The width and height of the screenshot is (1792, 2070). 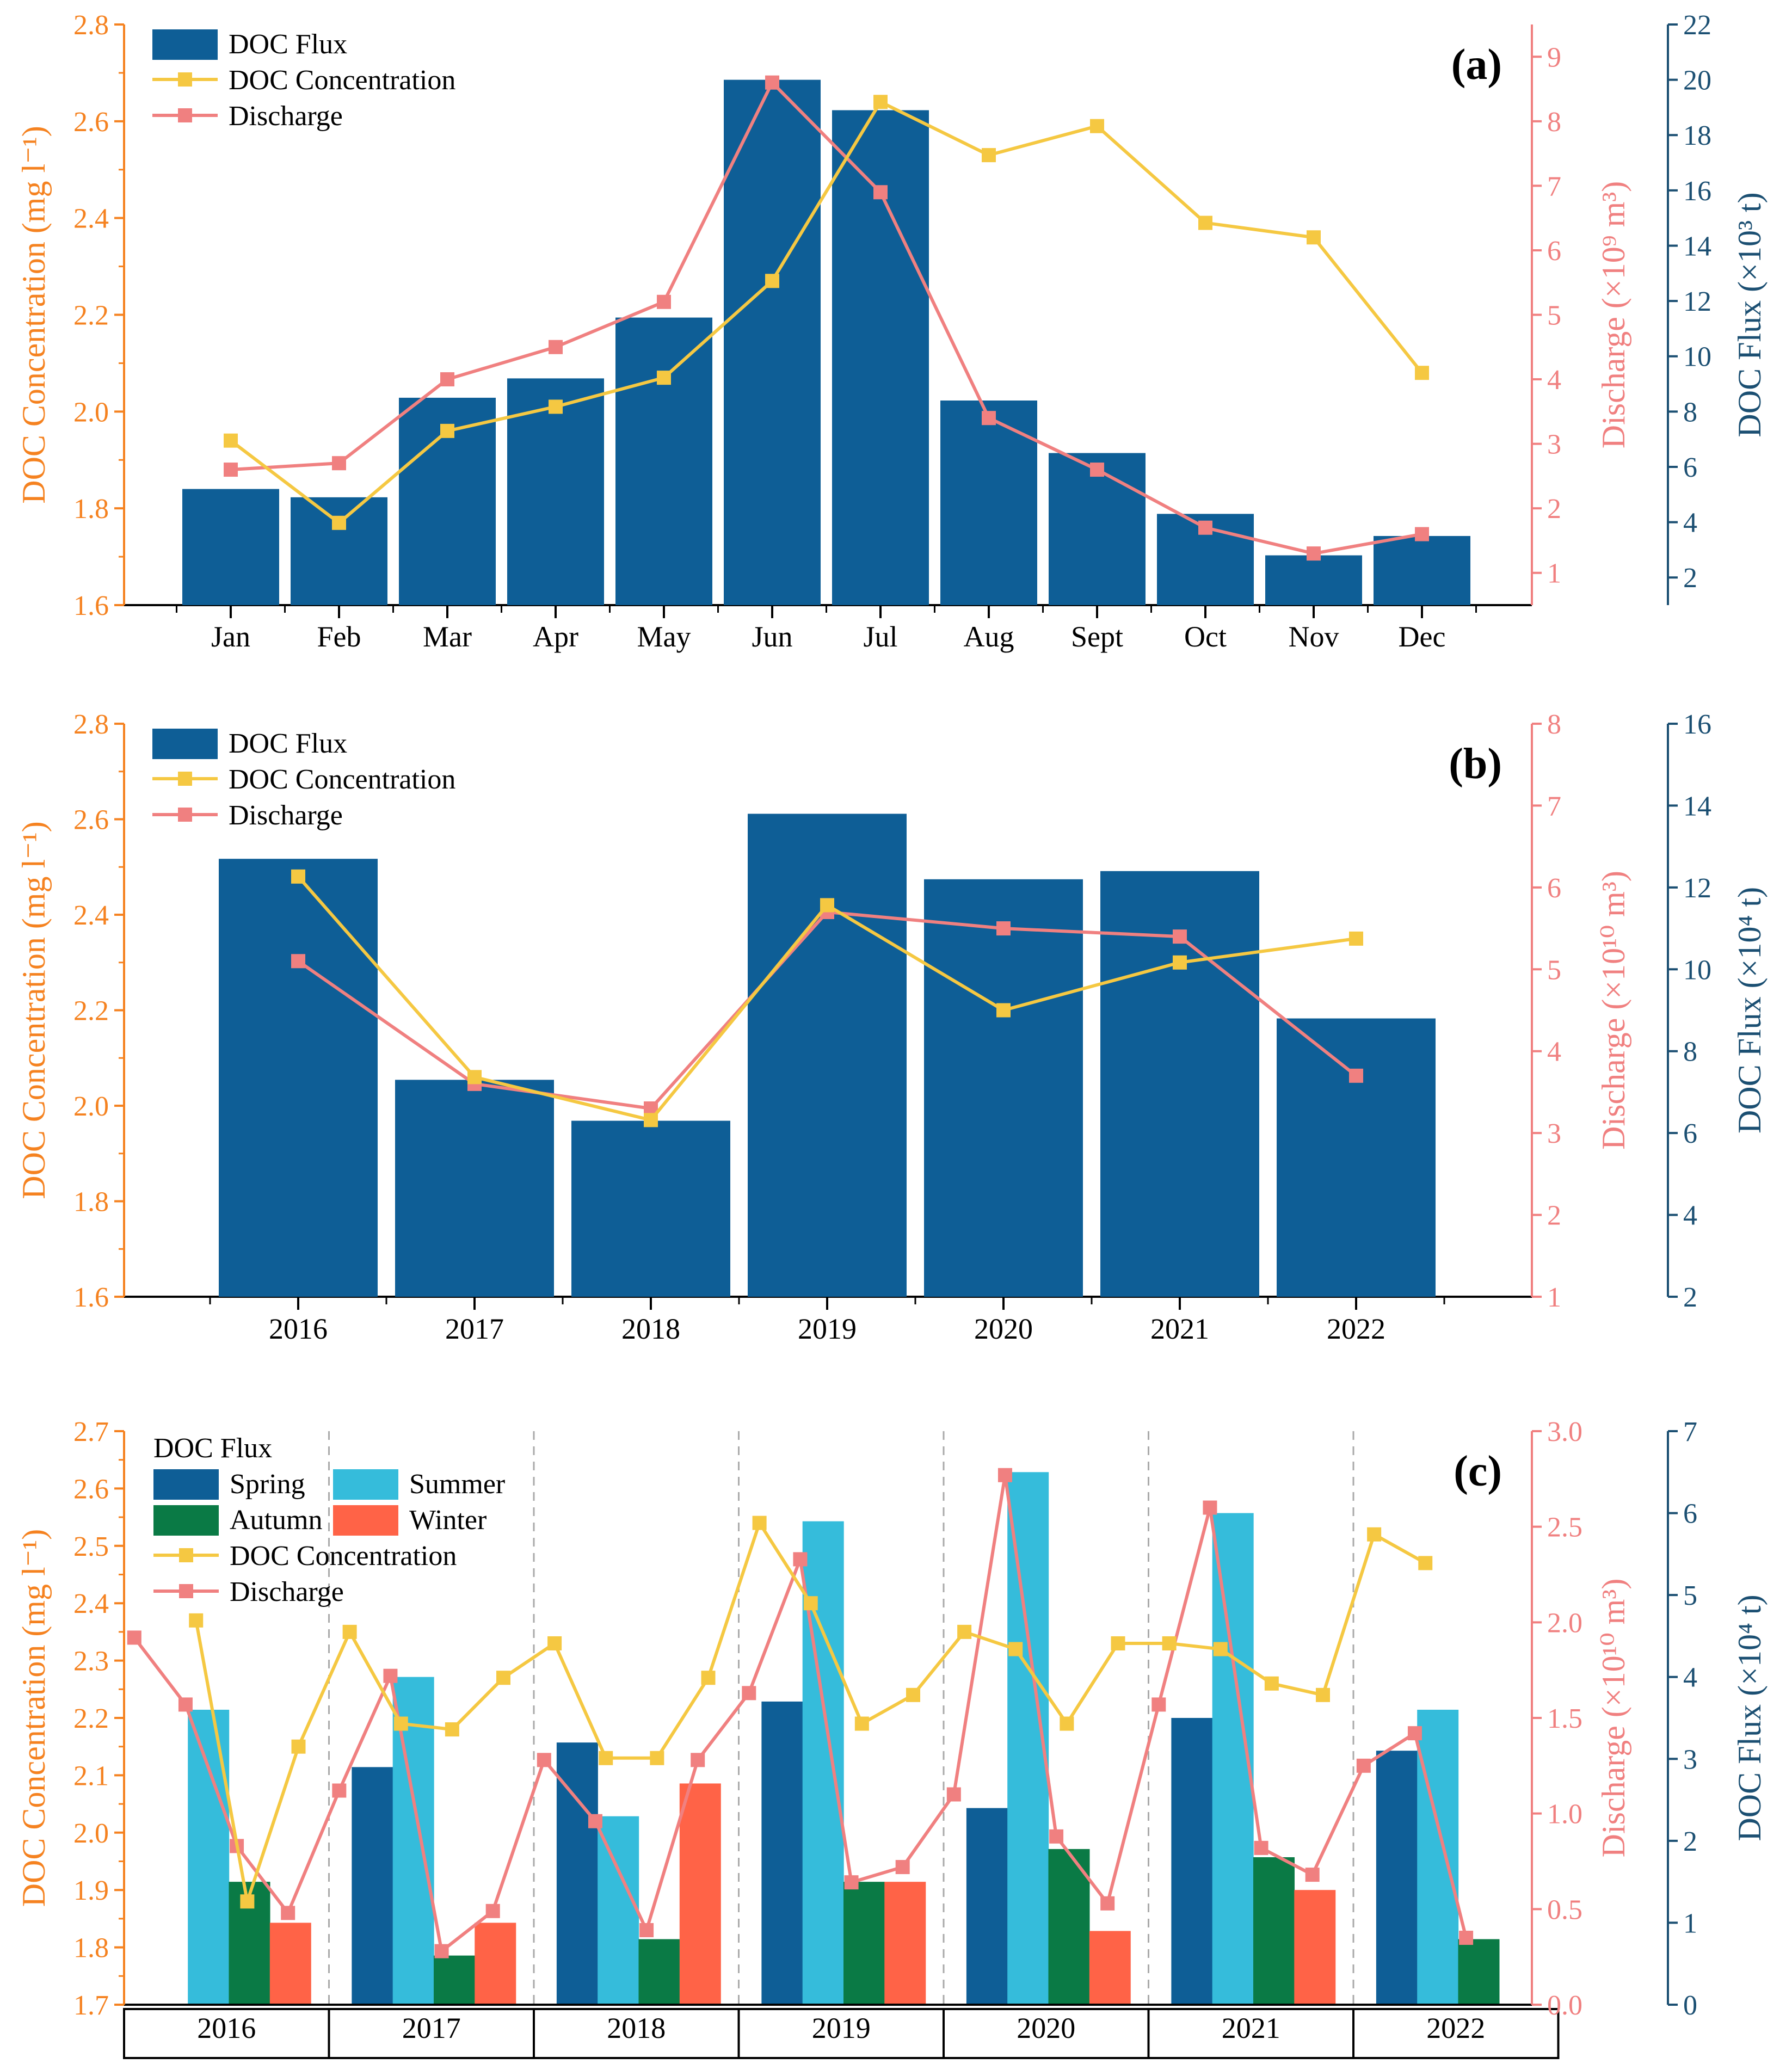 What do you see at coordinates (342, 779) in the screenshot?
I see `b-legend-label: DOC Concentration` at bounding box center [342, 779].